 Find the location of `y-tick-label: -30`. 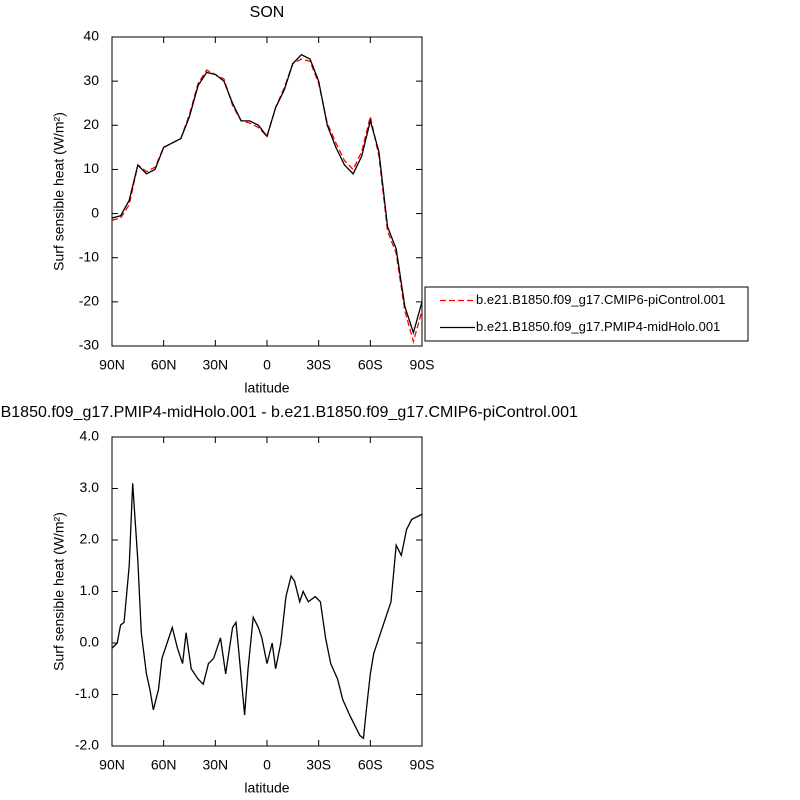

y-tick-label: -30 is located at coordinates (89, 345).